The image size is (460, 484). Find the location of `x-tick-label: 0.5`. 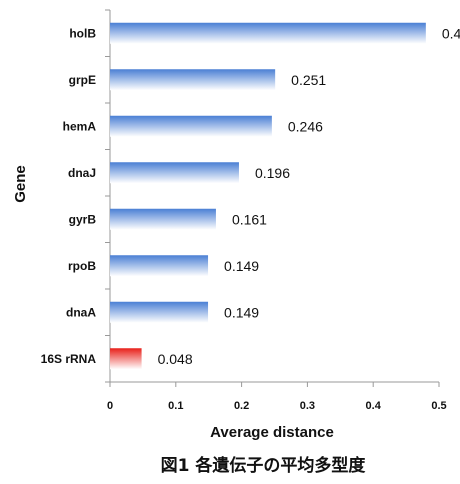

x-tick-label: 0.5 is located at coordinates (438, 406).